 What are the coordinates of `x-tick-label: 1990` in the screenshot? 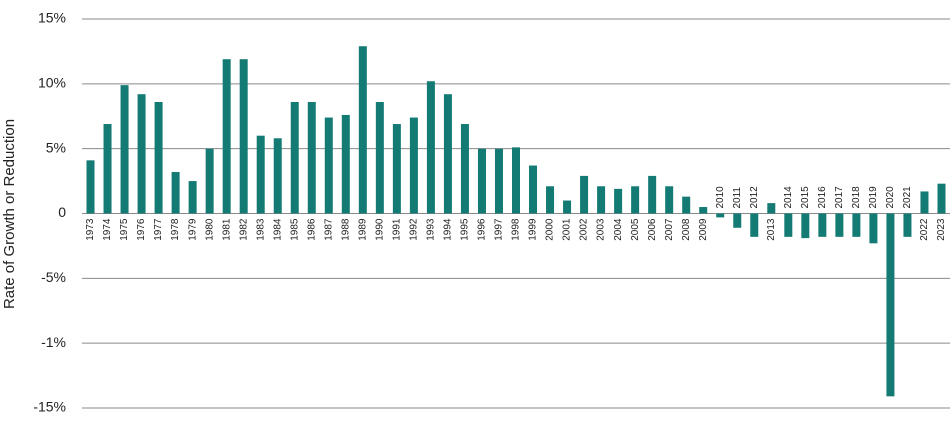 It's located at (379, 229).